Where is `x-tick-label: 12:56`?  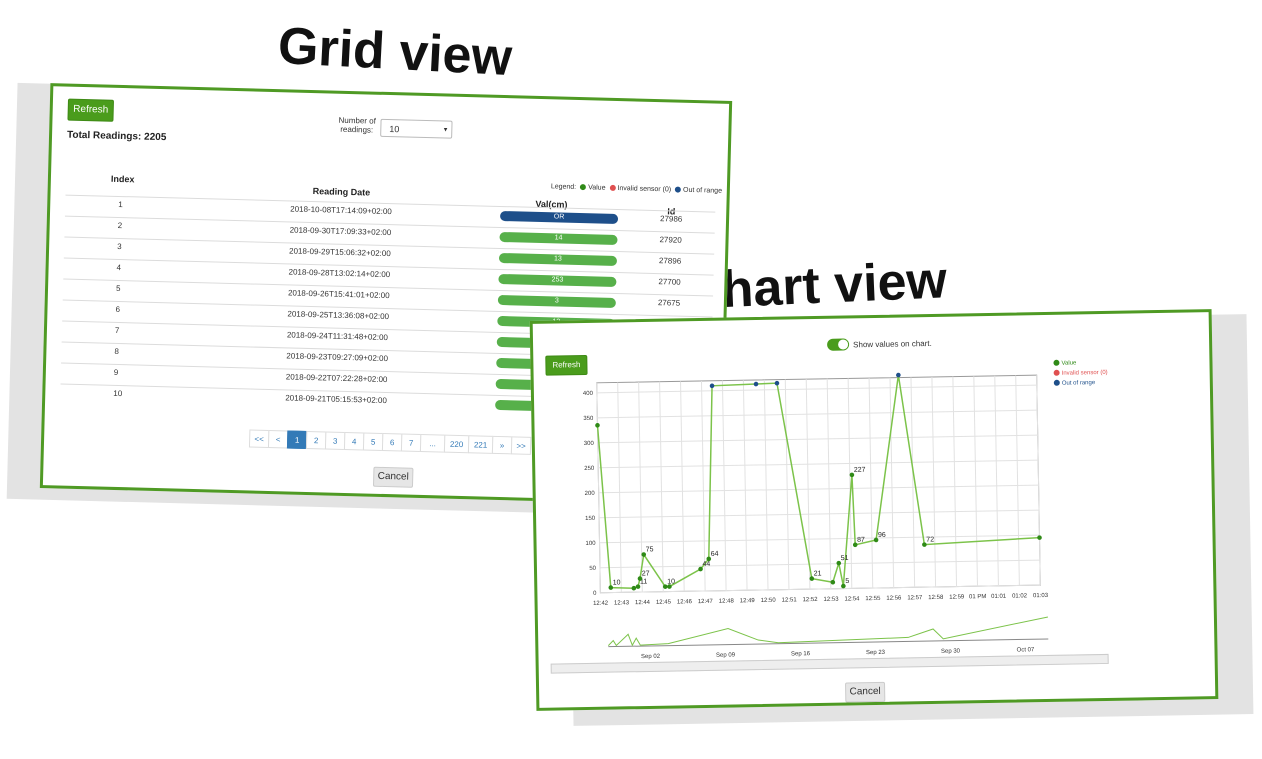 x-tick-label: 12:56 is located at coordinates (894, 599).